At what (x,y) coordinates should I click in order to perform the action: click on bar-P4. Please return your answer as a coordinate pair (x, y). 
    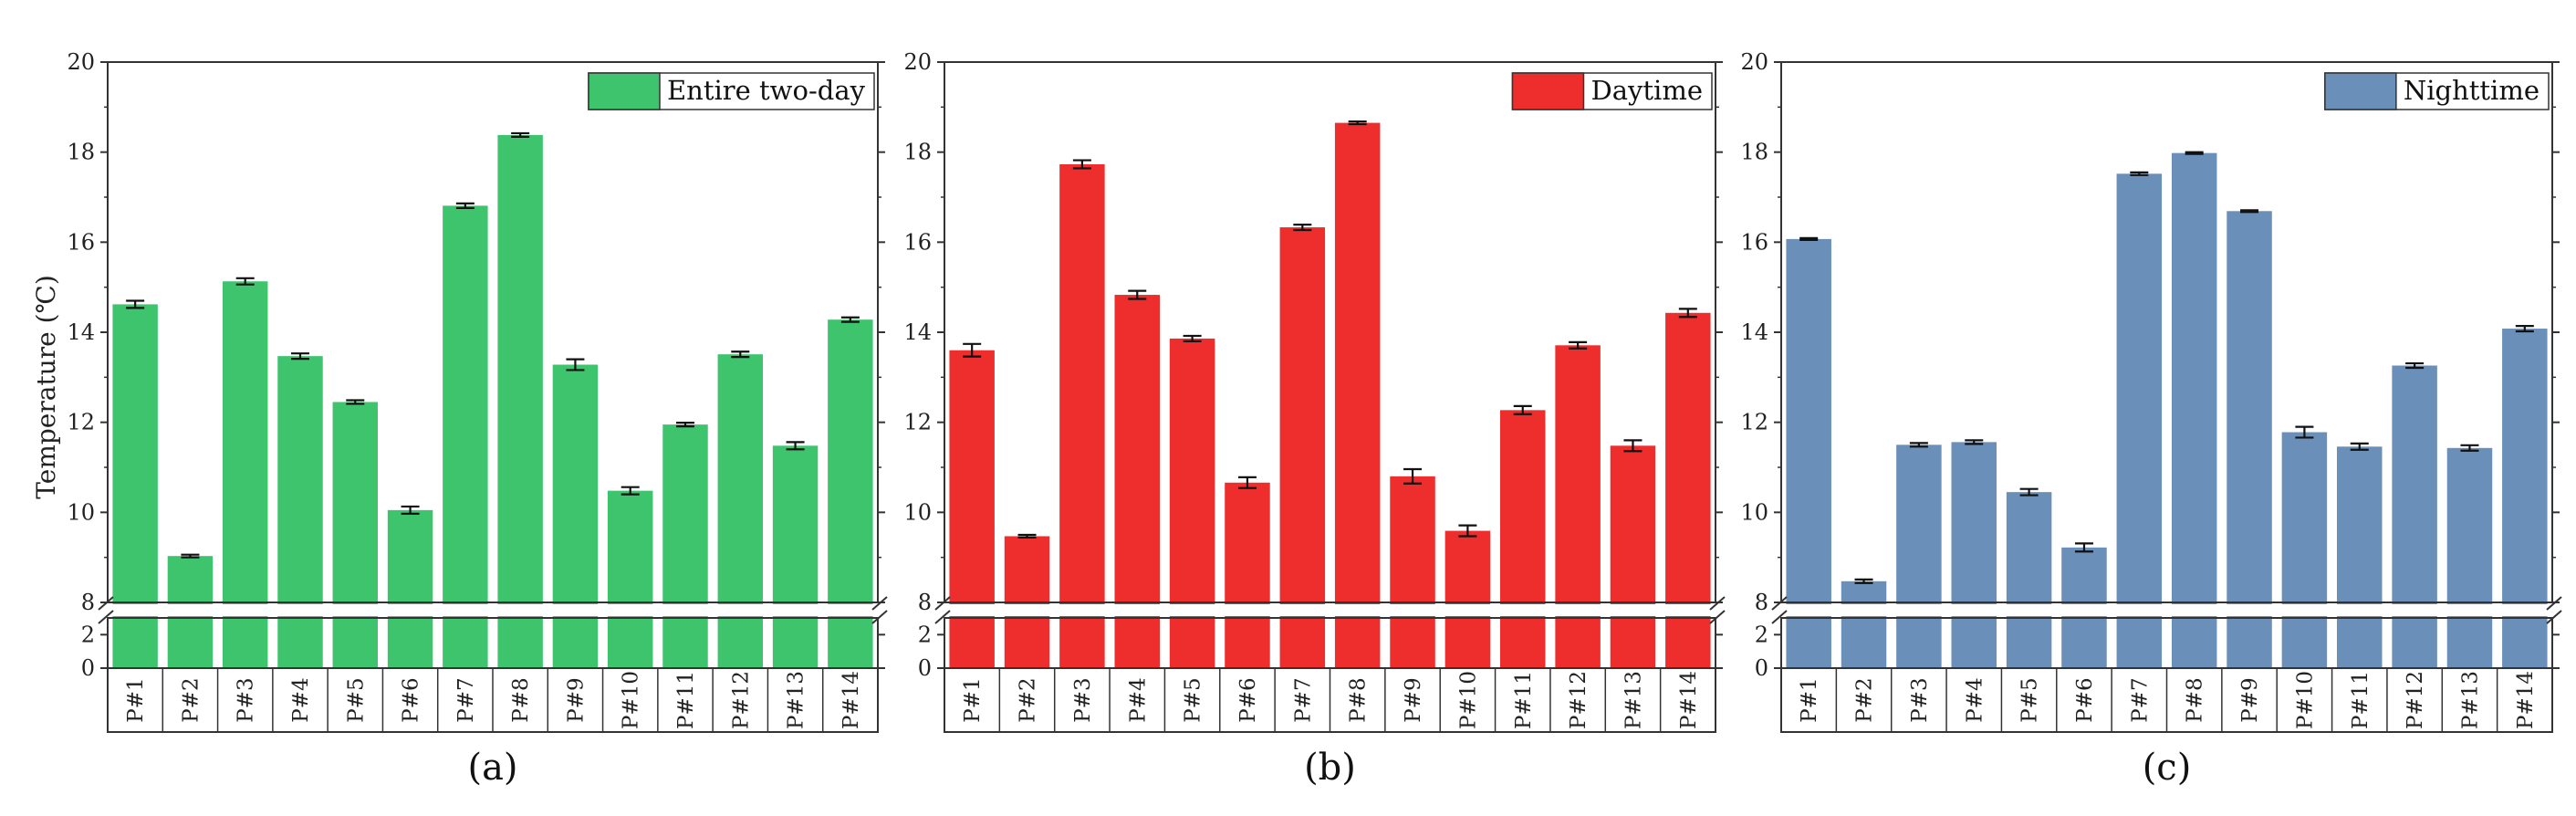
    Looking at the image, I should click on (300, 512).